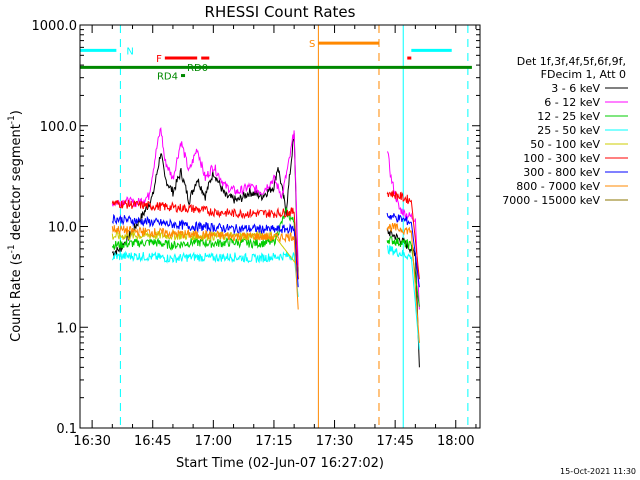  Describe the element at coordinates (394, 441) in the screenshot. I see `x-tick-label-5: 17:45` at that location.